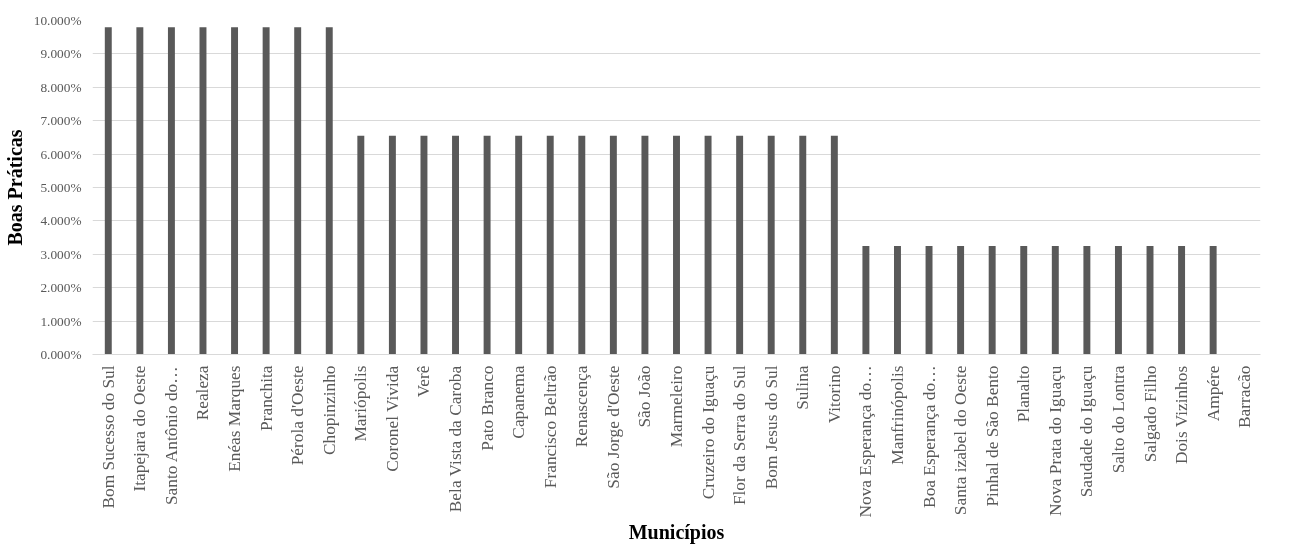 The height and width of the screenshot is (549, 1293). Describe the element at coordinates (550, 427) in the screenshot. I see `x-tick-label: Francisco Beltrão` at that location.